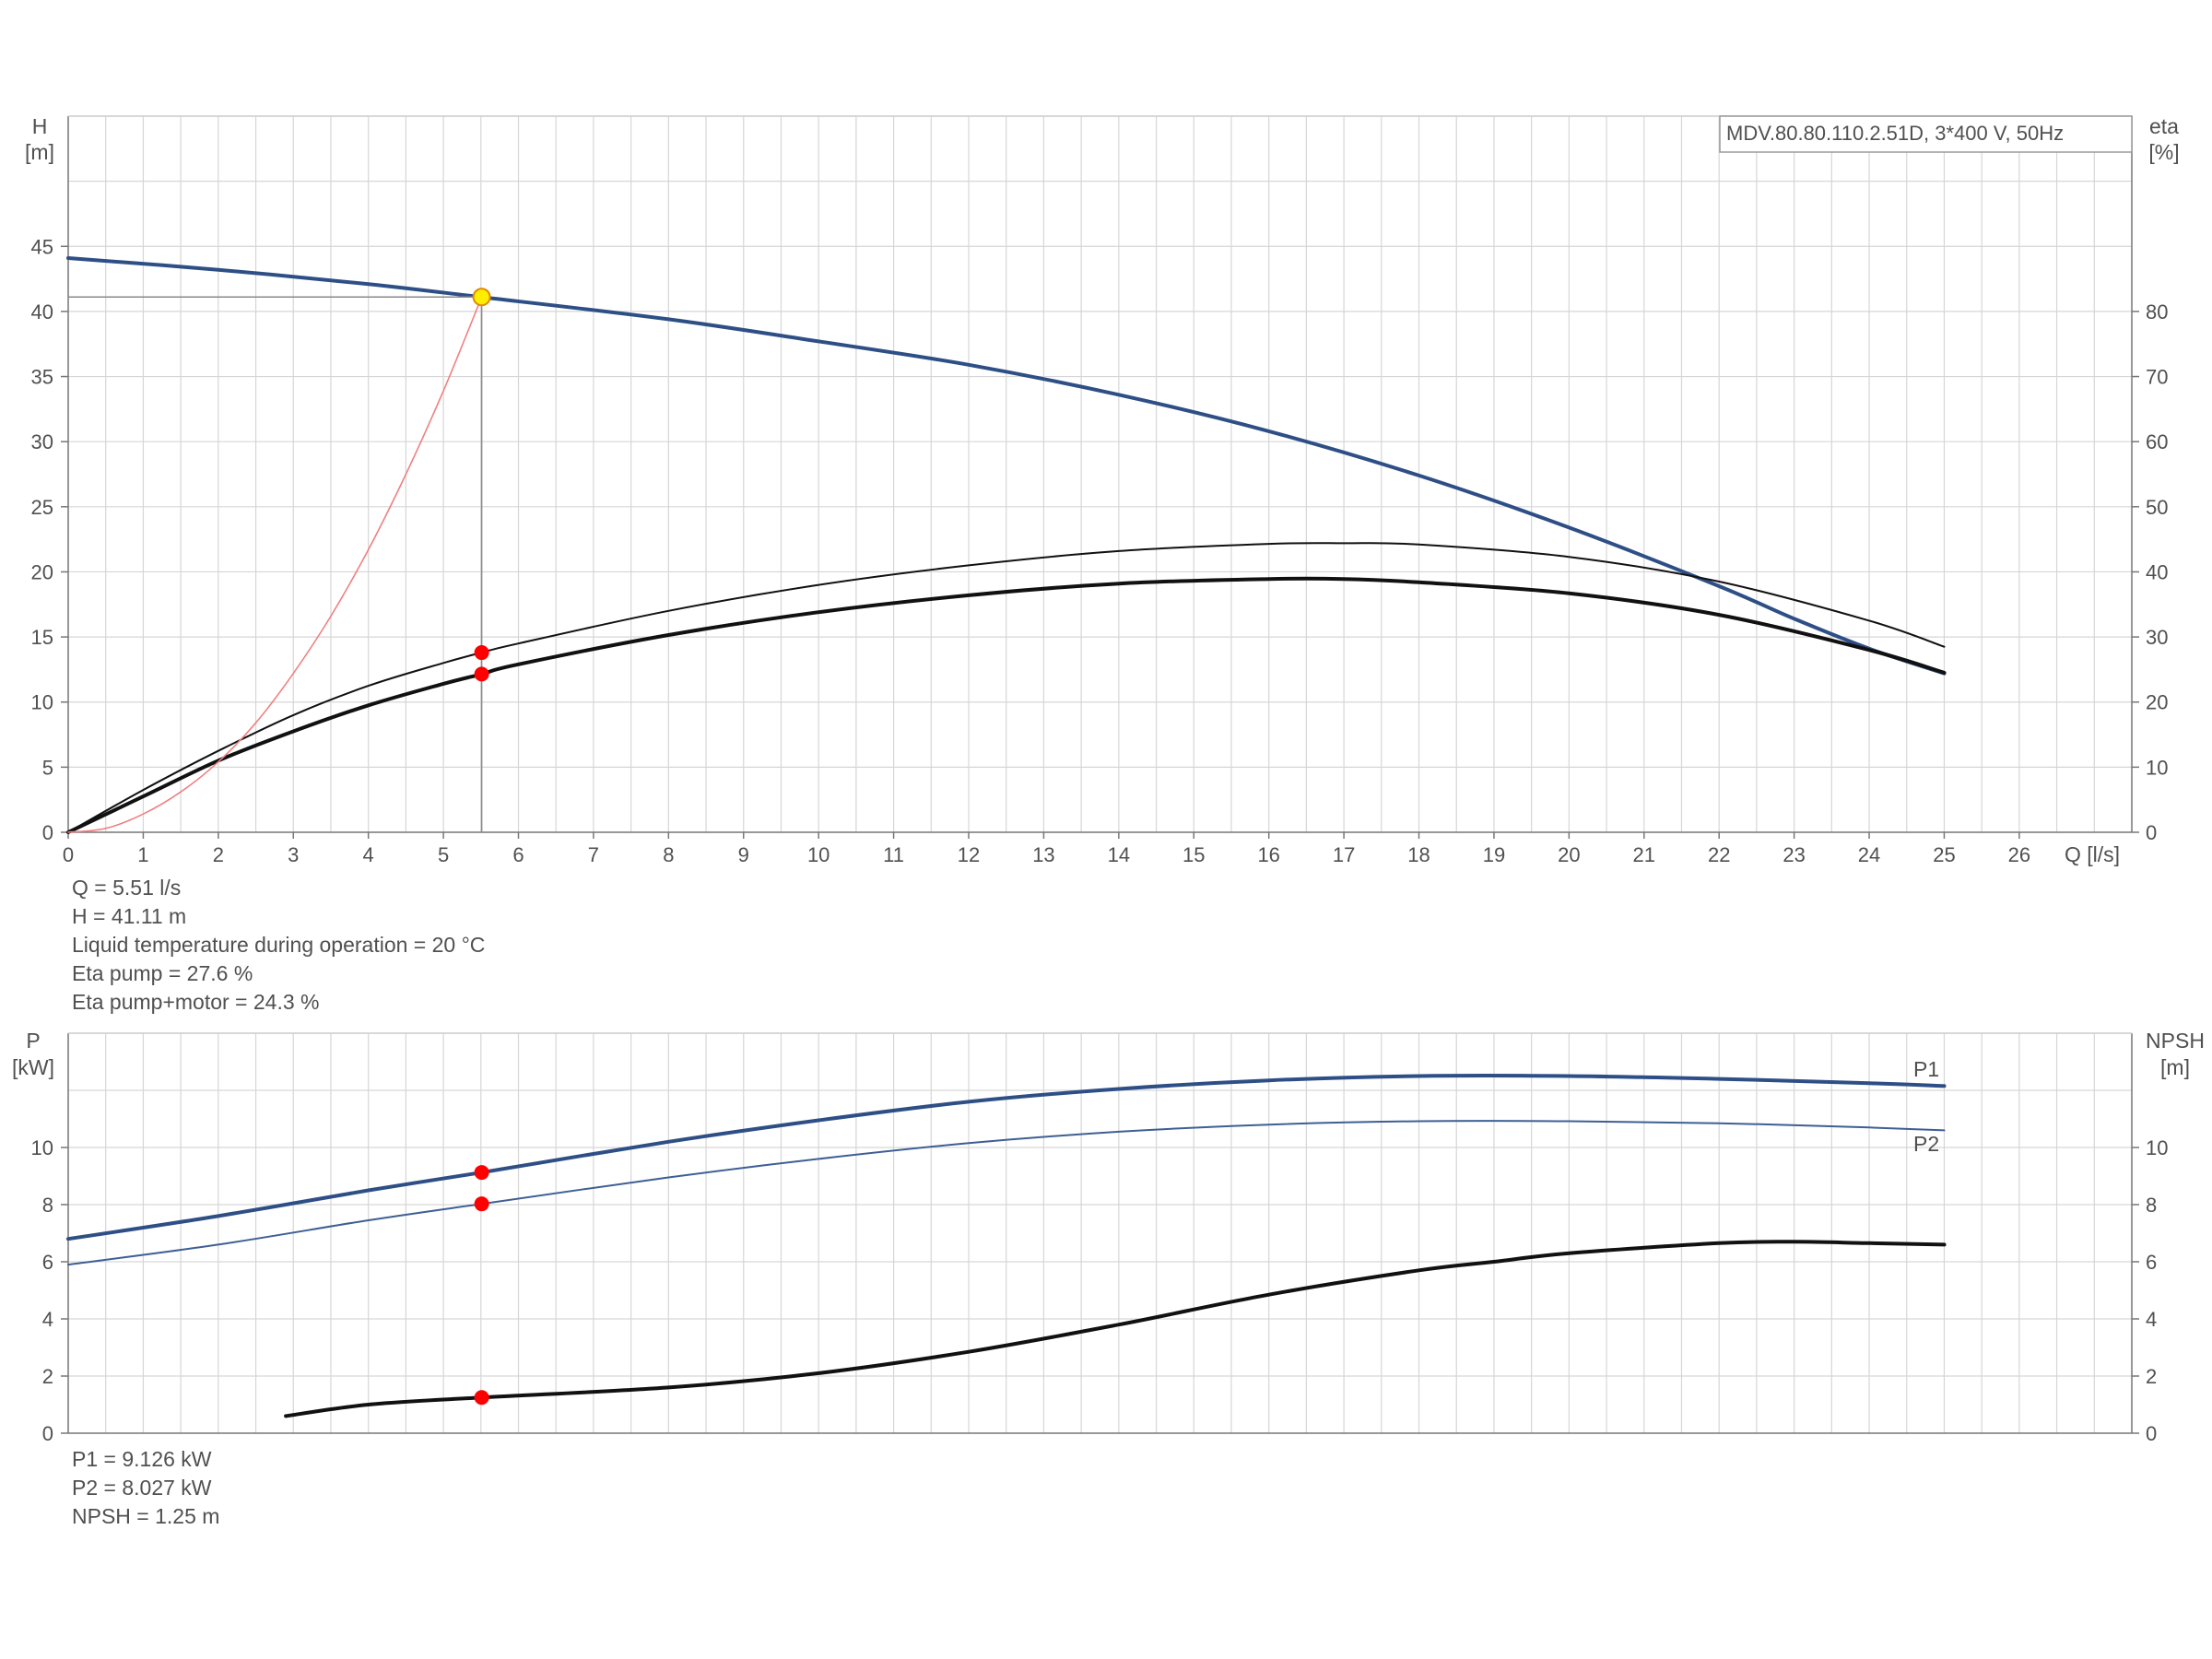 This screenshot has width=2212, height=1659. I want to click on npsh-axis-label-unit: [m], so click(2175, 1067).